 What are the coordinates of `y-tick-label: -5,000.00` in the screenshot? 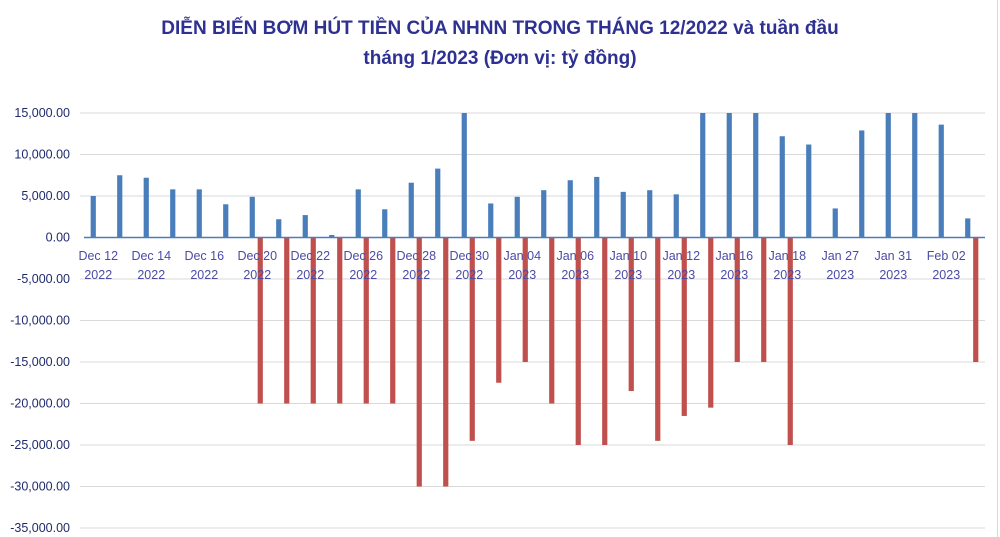 It's located at (43, 279).